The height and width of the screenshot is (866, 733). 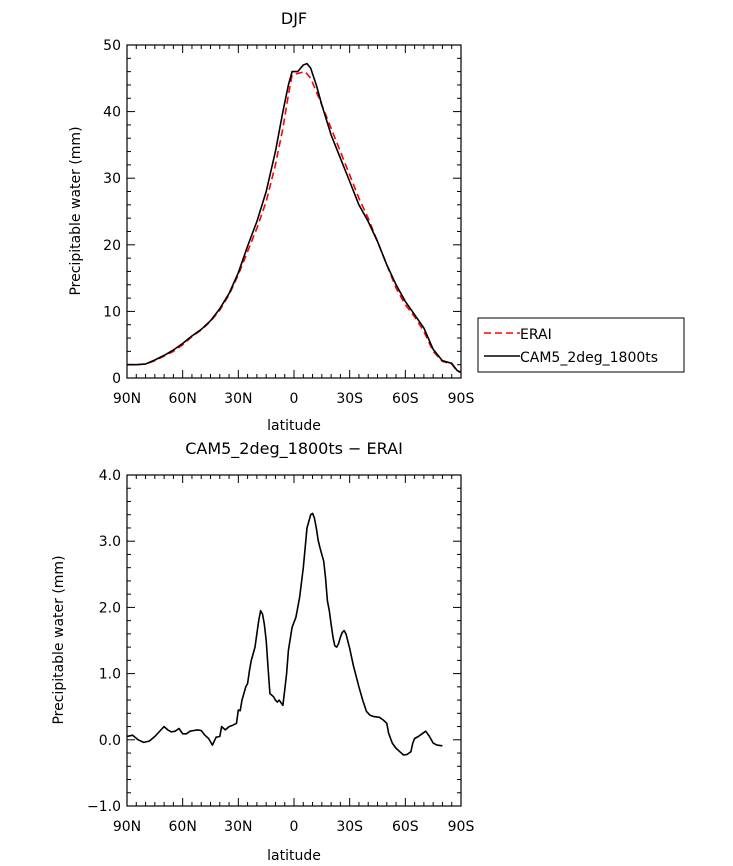 I want to click on y-tick-label: 0.0, so click(x=110, y=741).